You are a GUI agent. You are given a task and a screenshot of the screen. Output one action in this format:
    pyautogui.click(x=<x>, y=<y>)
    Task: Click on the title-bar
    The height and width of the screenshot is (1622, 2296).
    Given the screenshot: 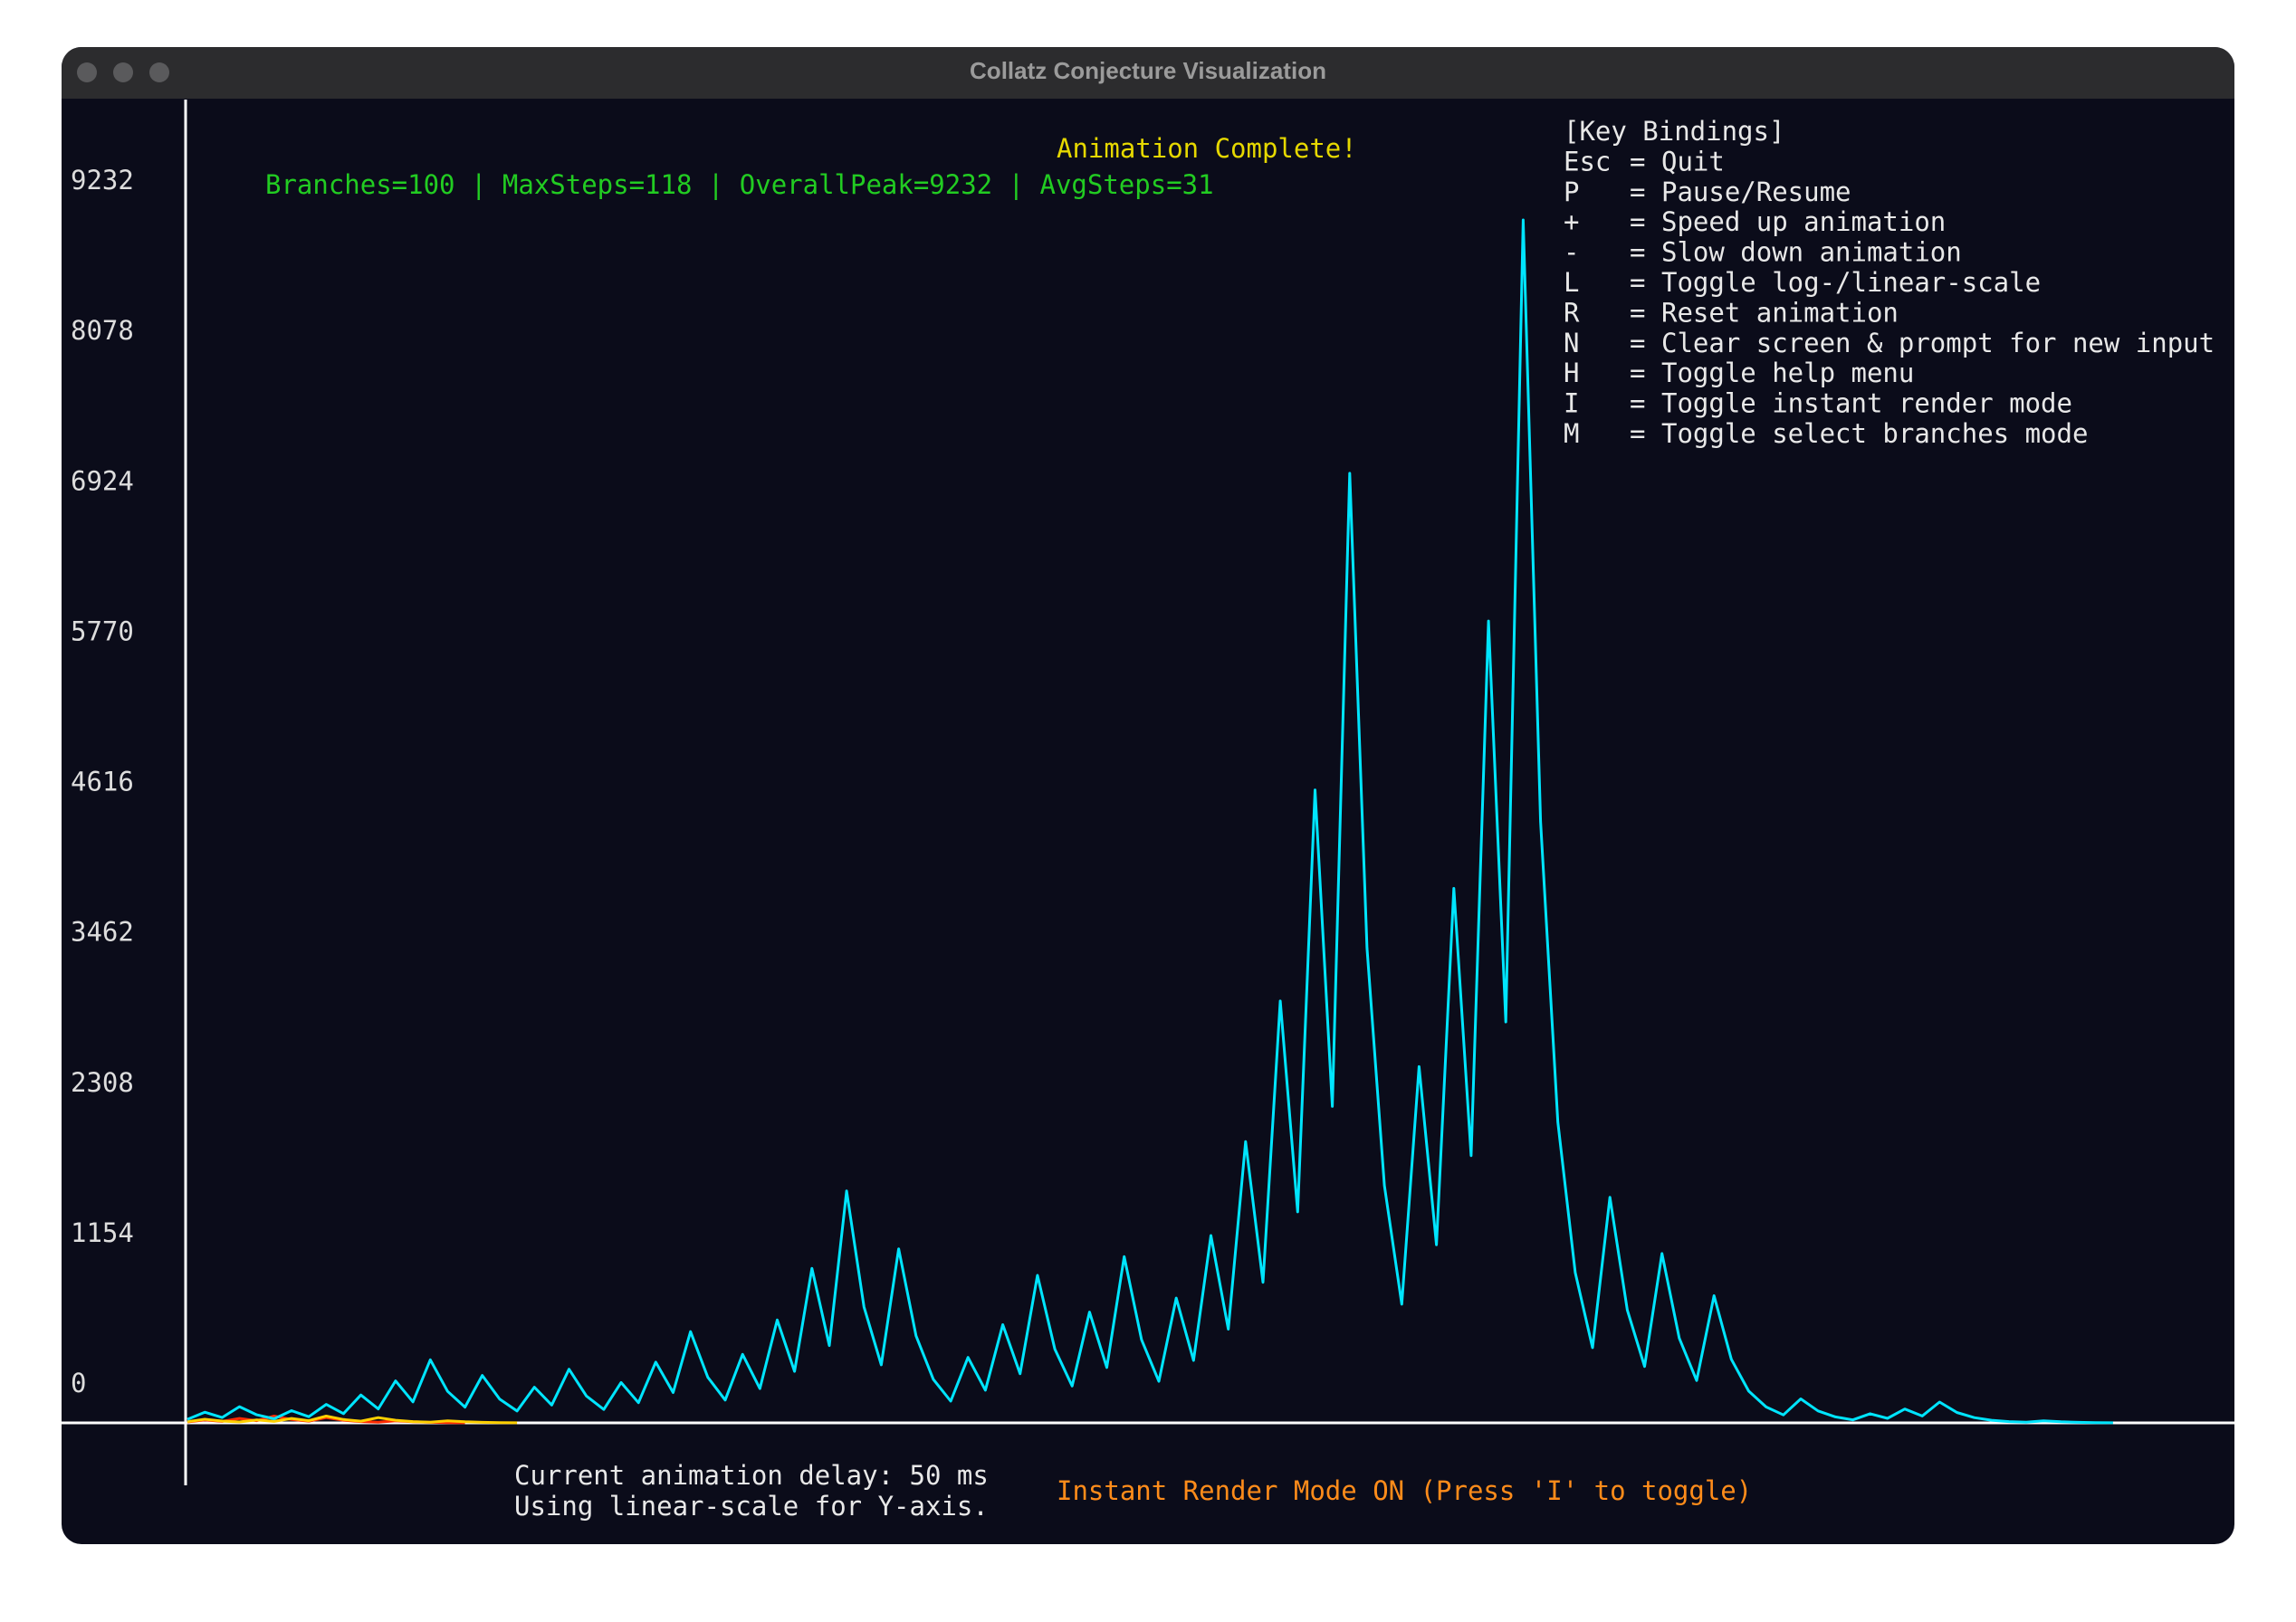 What is the action you would take?
    pyautogui.click(x=1148, y=73)
    